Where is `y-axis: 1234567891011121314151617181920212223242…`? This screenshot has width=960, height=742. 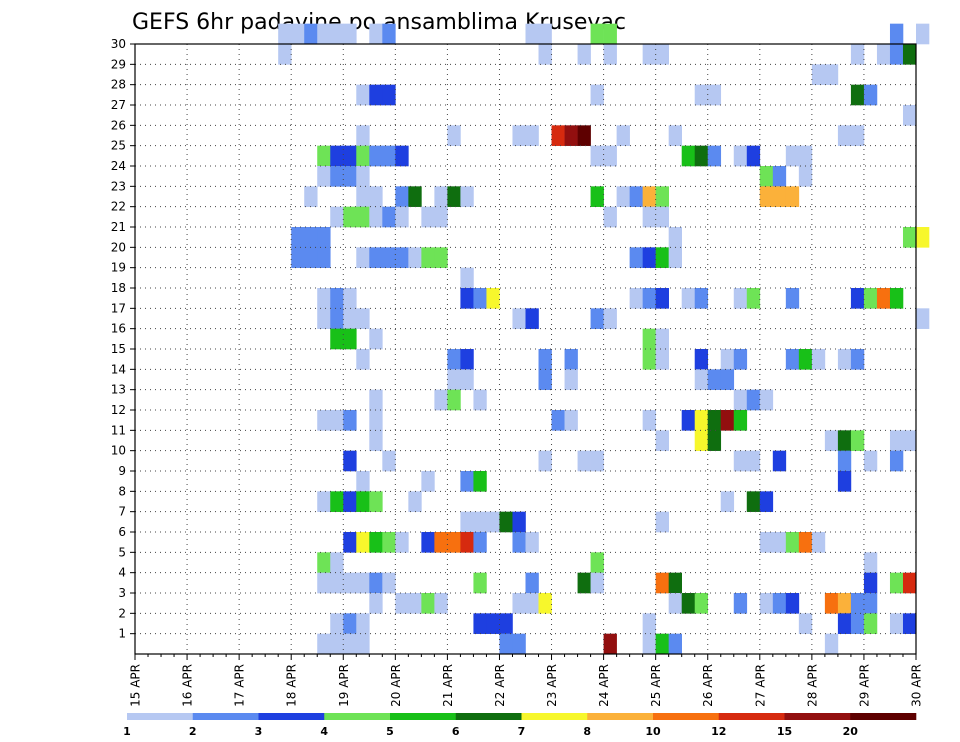 y-axis: 1234567891011121314151617181920212223242… is located at coordinates (123, 339).